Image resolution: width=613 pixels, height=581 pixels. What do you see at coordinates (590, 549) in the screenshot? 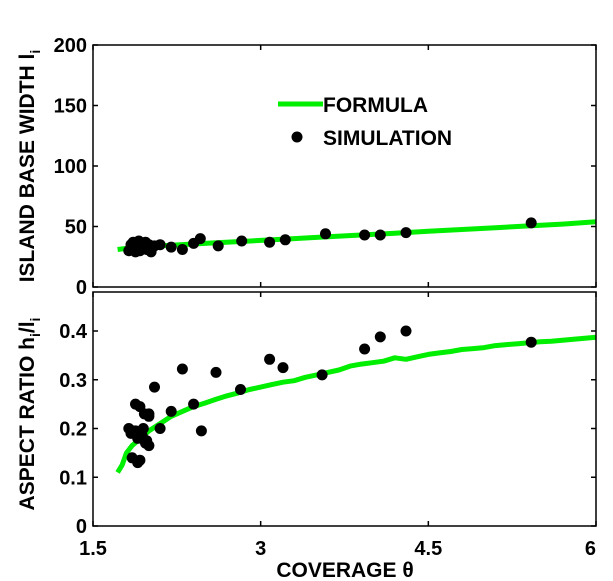
I see `bottom-x-tick-label: 6` at bounding box center [590, 549].